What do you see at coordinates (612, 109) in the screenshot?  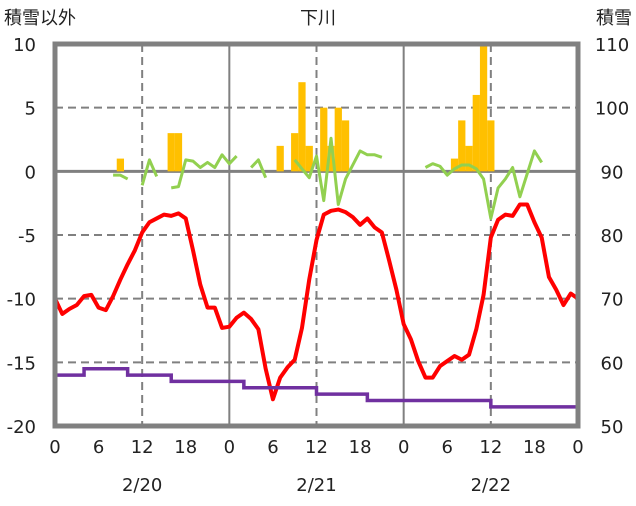 I see `y-tick-right: 100` at bounding box center [612, 109].